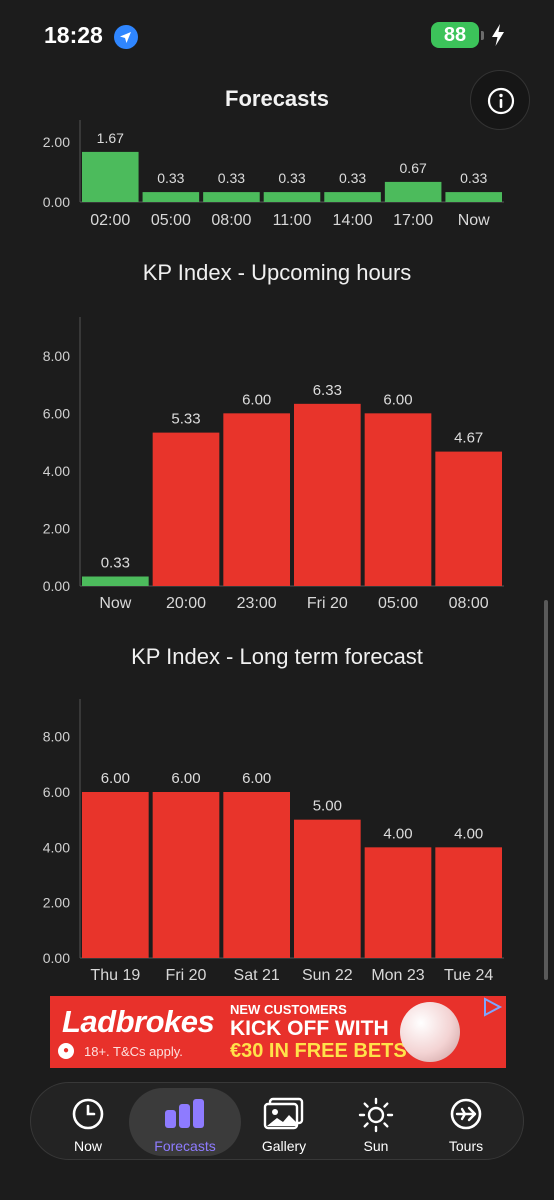  Describe the element at coordinates (376, 1115) in the screenshot. I see `sun-icon` at that location.